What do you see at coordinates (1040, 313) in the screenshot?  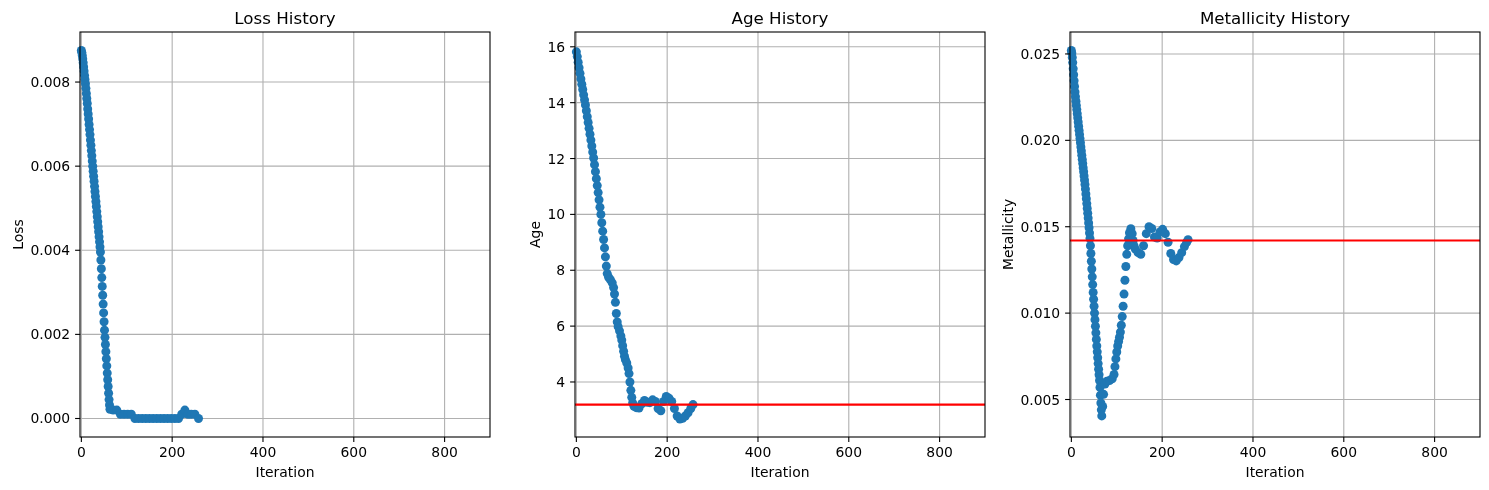 I see `y-tick-label: 0.010` at bounding box center [1040, 313].